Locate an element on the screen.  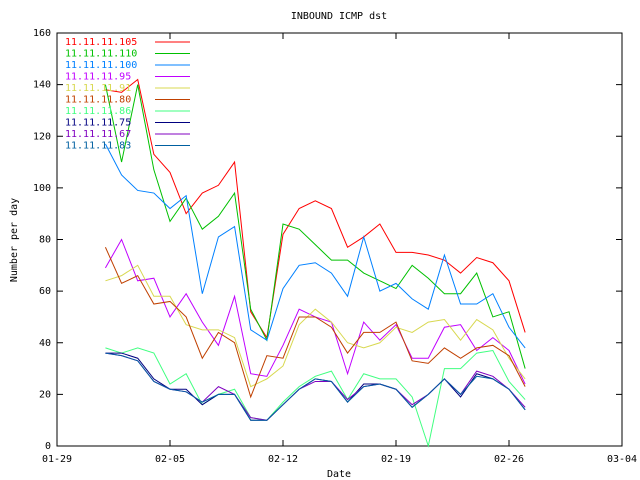
x-tick-label: 03-04 is located at coordinates (622, 459).